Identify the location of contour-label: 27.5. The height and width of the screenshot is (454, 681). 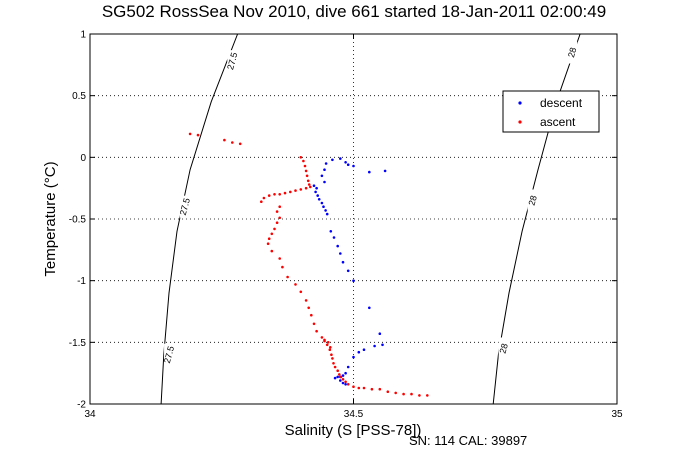
(169, 355).